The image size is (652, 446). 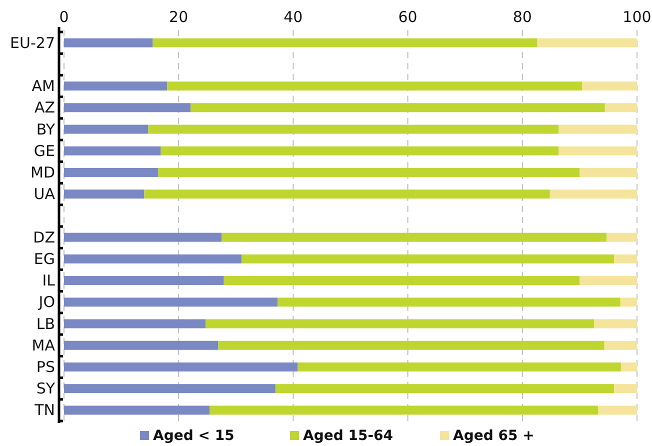 What do you see at coordinates (408, 17) in the screenshot?
I see `x-tick-label: 60` at bounding box center [408, 17].